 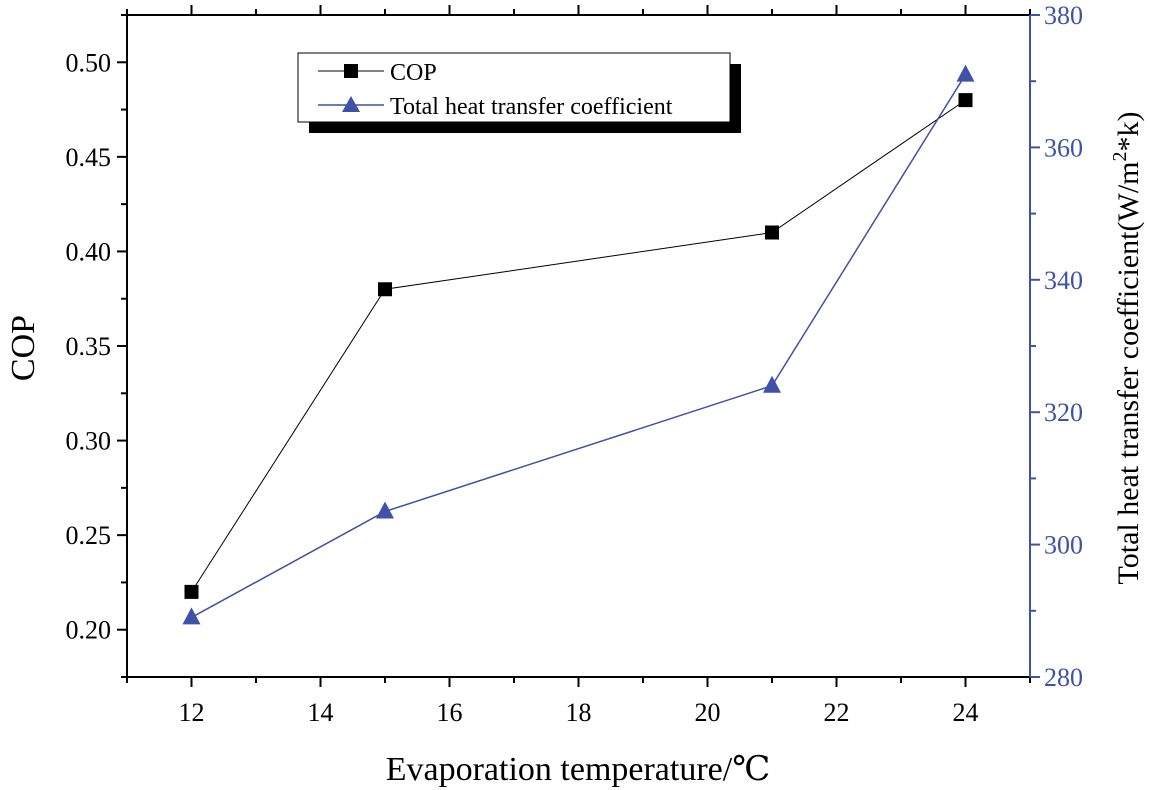 I want to click on legend-box, so click(x=514, y=87).